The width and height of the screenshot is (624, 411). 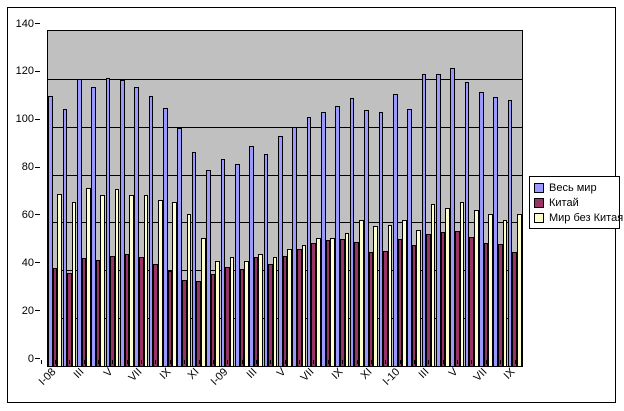 I want to click on legend-swatch-world, so click(x=539, y=187).